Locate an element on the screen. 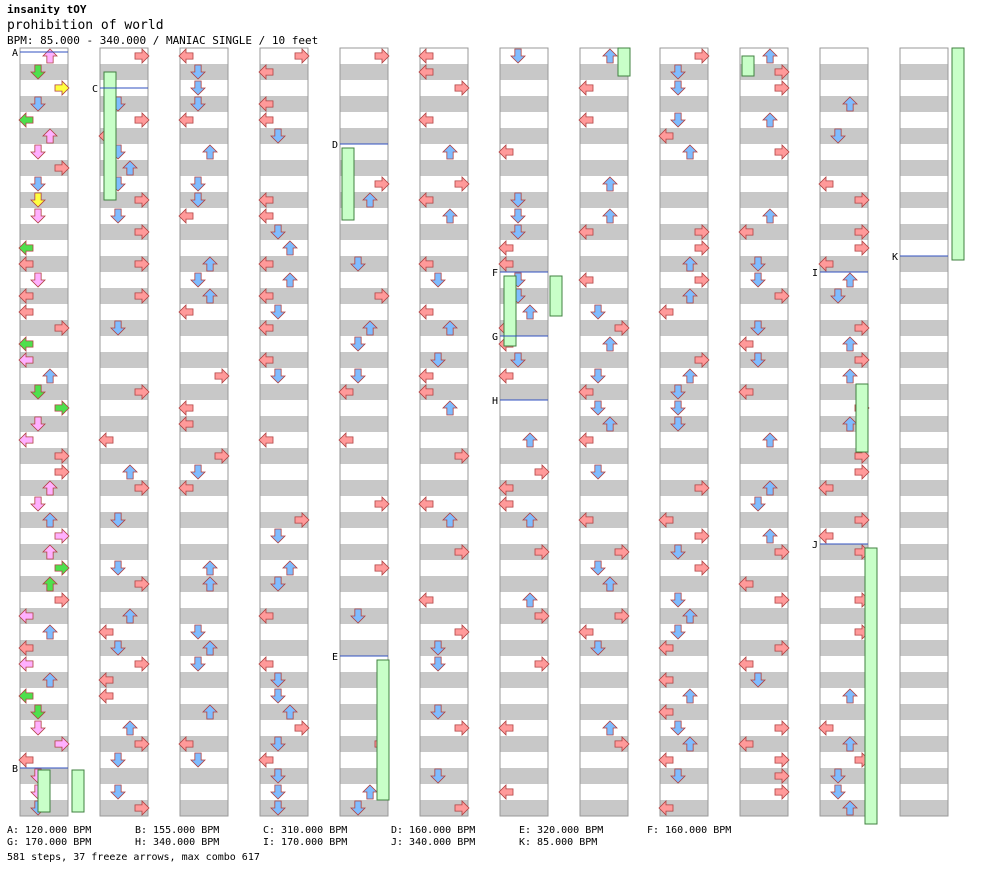 This screenshot has width=992, height=888. bpm-legend-c: C: 310.000 BPM is located at coordinates (305, 830).